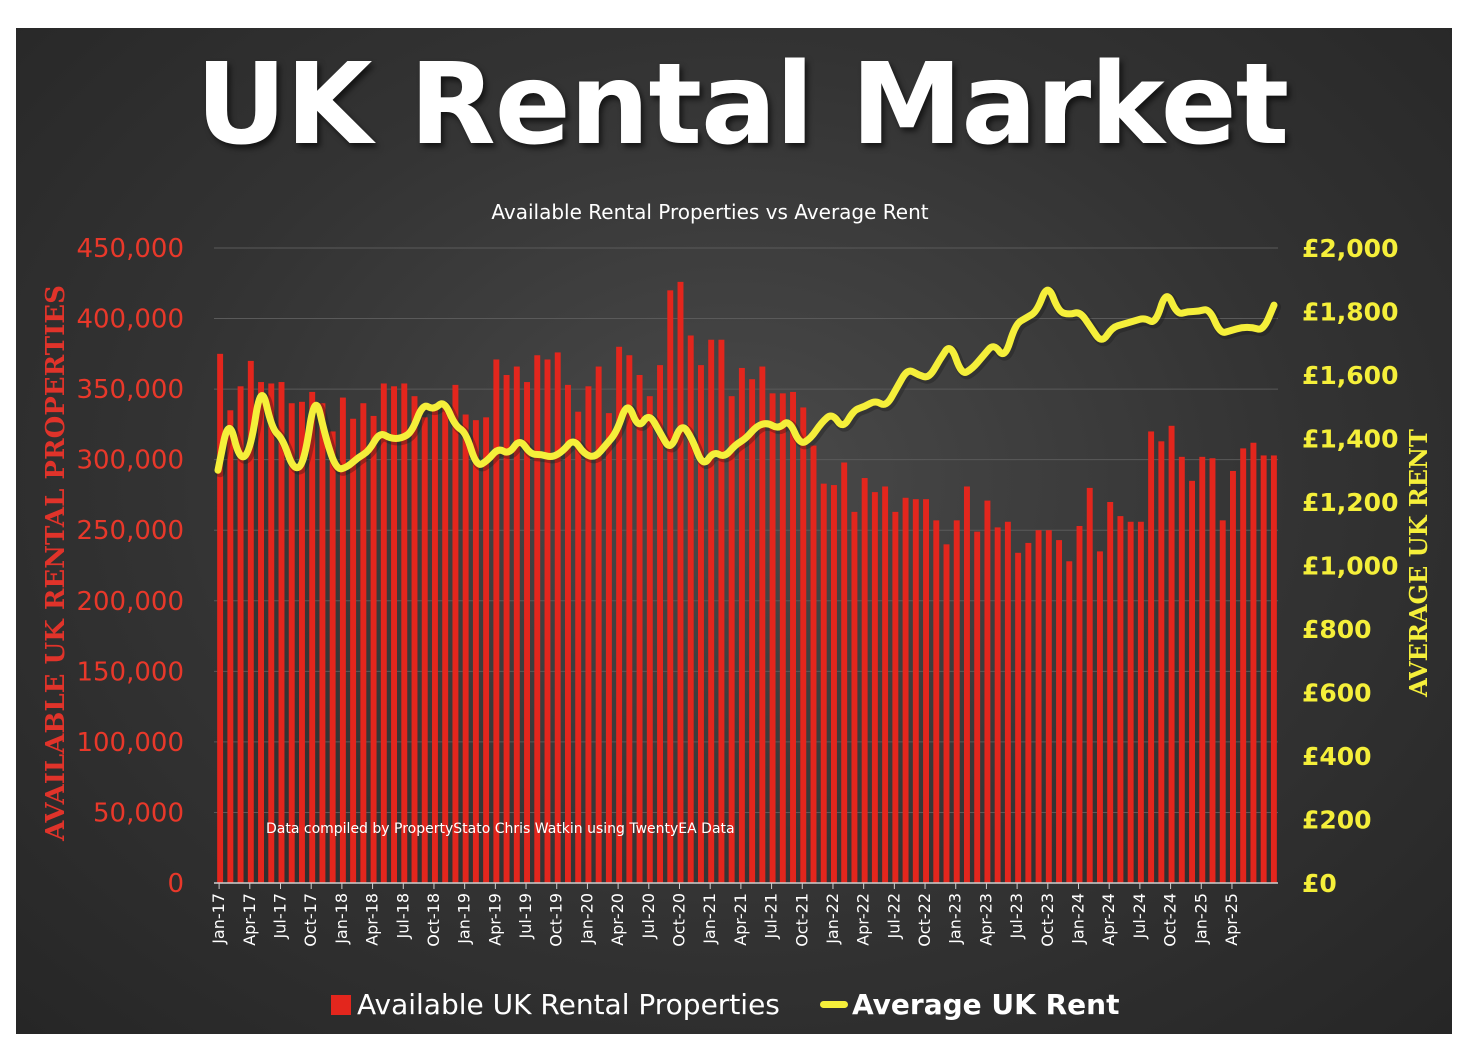 This screenshot has width=1484, height=1056. I want to click on x-tick-label: Jan-20, so click(586, 919).